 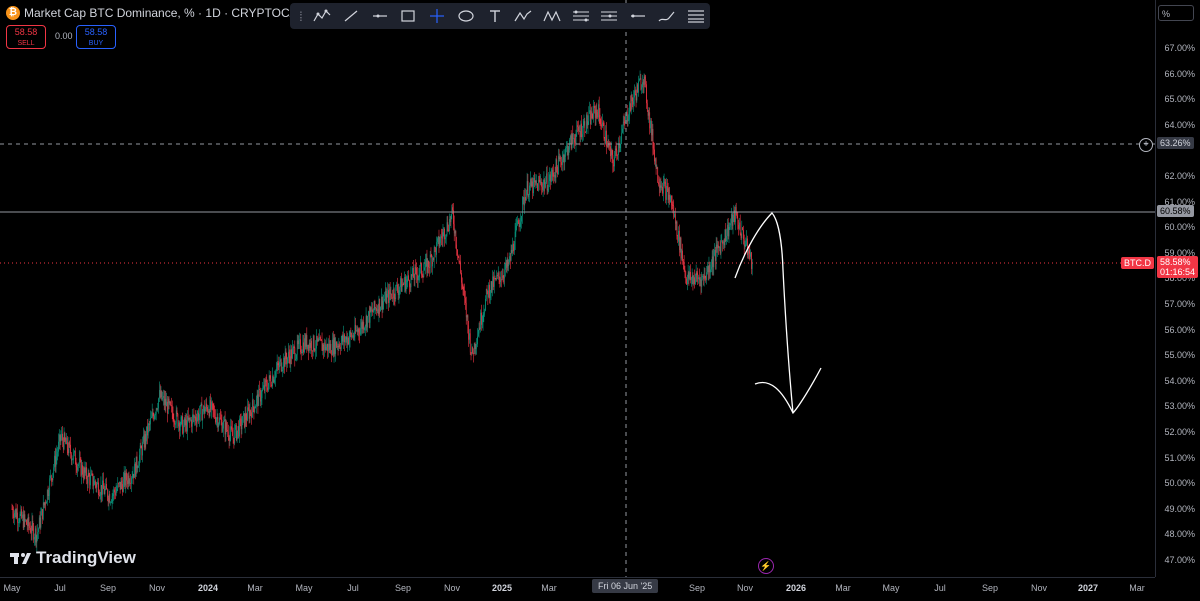 What do you see at coordinates (1179, 355) in the screenshot?
I see `y-tick-label: 55.00%` at bounding box center [1179, 355].